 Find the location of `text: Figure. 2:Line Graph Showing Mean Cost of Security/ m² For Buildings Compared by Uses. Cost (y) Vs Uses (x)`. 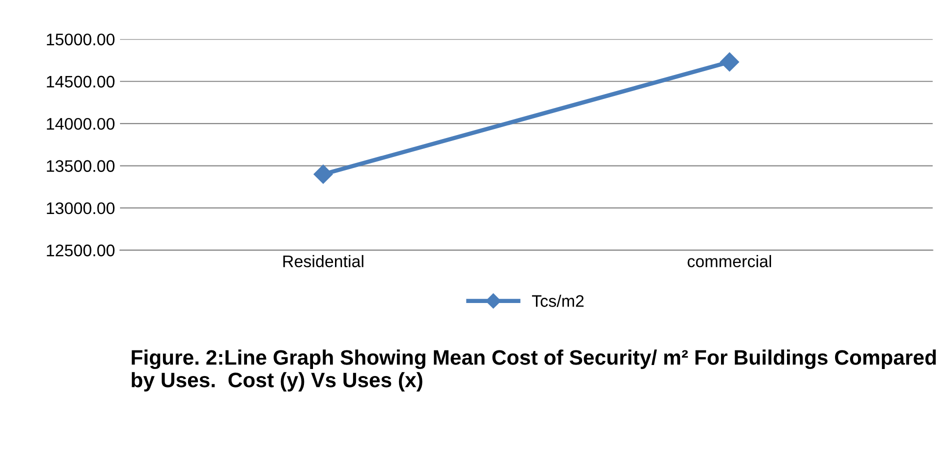

text: Figure. 2:Line Graph Showing Mean Cost of Security/ m² For Buildings Compared by Uses. Cost (y) Vs Uses (x) is located at coordinates (534, 371).